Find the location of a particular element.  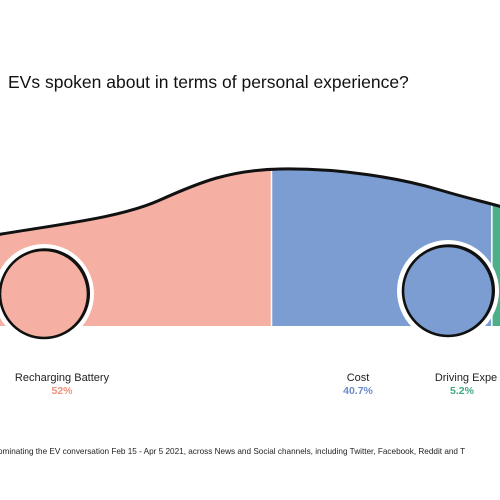

category-label-driving-expe: Driving Expe is located at coordinates (466, 378).